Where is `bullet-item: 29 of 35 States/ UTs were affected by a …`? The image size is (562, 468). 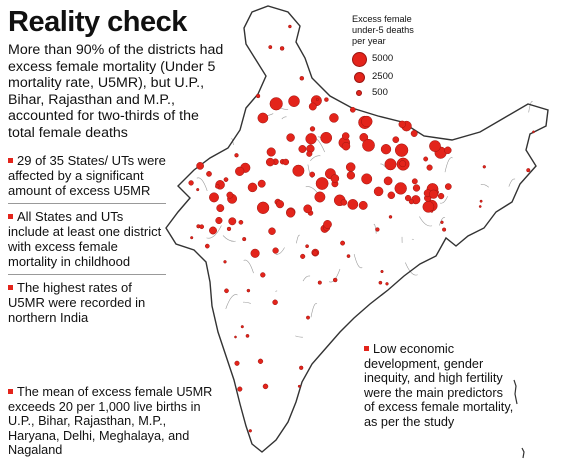 bullet-item: 29 of 35 States/ UTs were affected by a … is located at coordinates (87, 176).